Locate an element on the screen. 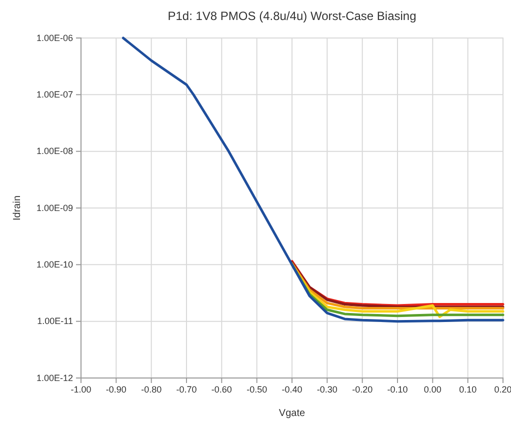  x-axis-title: Vgate is located at coordinates (292, 413).